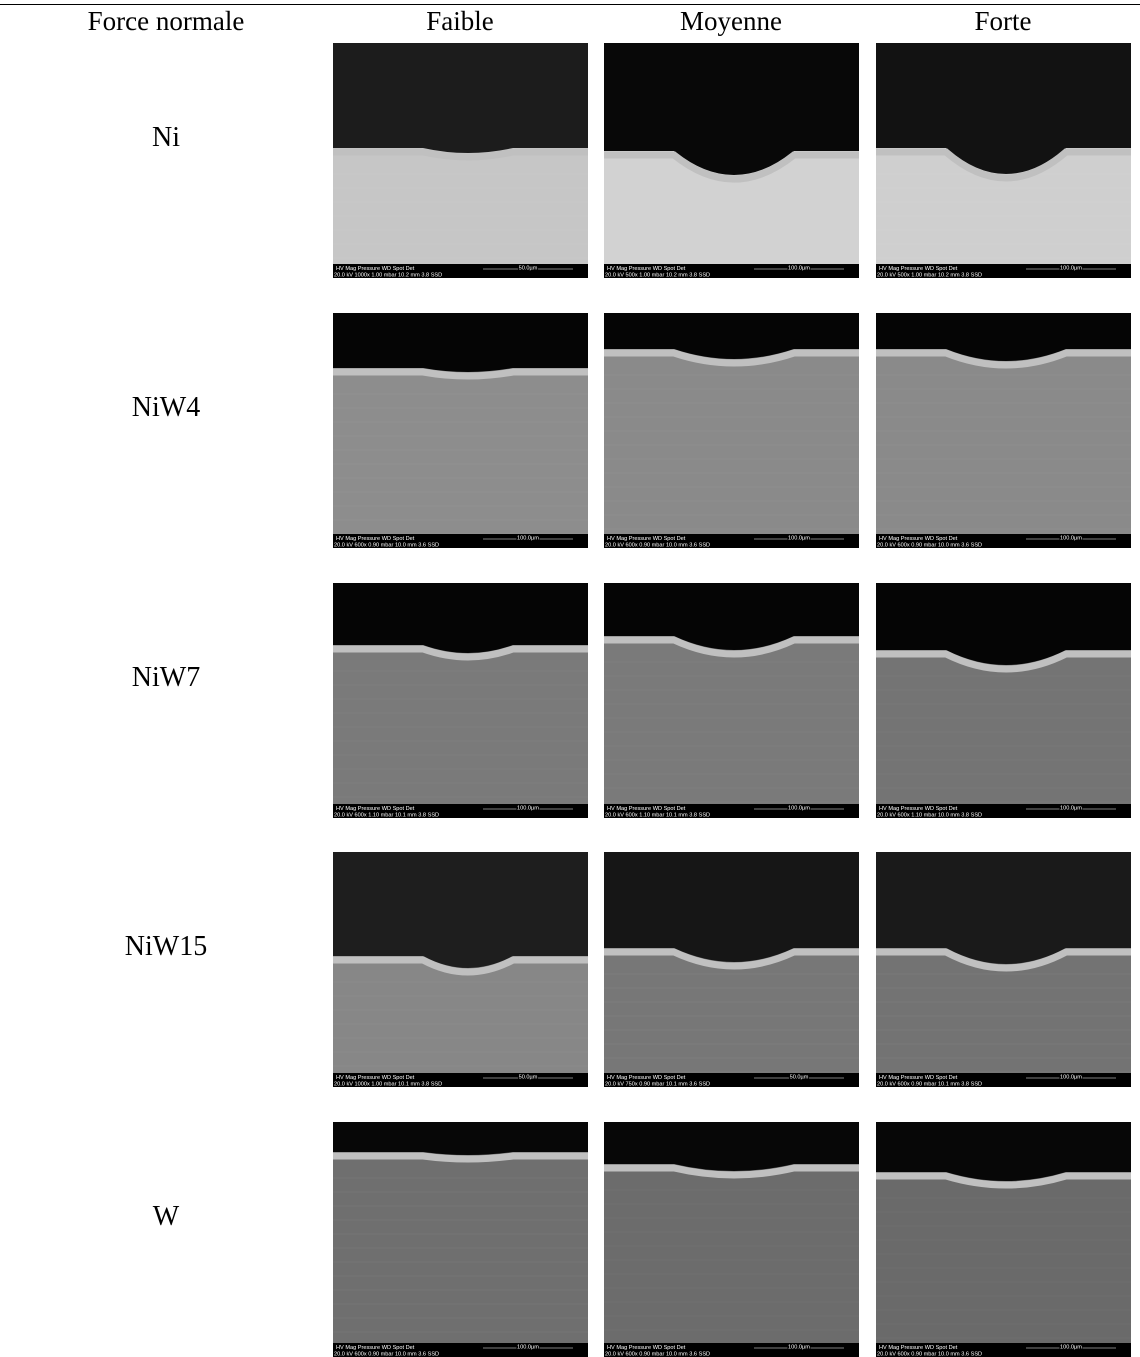  What do you see at coordinates (166, 1216) in the screenshot?
I see `row-label: W` at bounding box center [166, 1216].